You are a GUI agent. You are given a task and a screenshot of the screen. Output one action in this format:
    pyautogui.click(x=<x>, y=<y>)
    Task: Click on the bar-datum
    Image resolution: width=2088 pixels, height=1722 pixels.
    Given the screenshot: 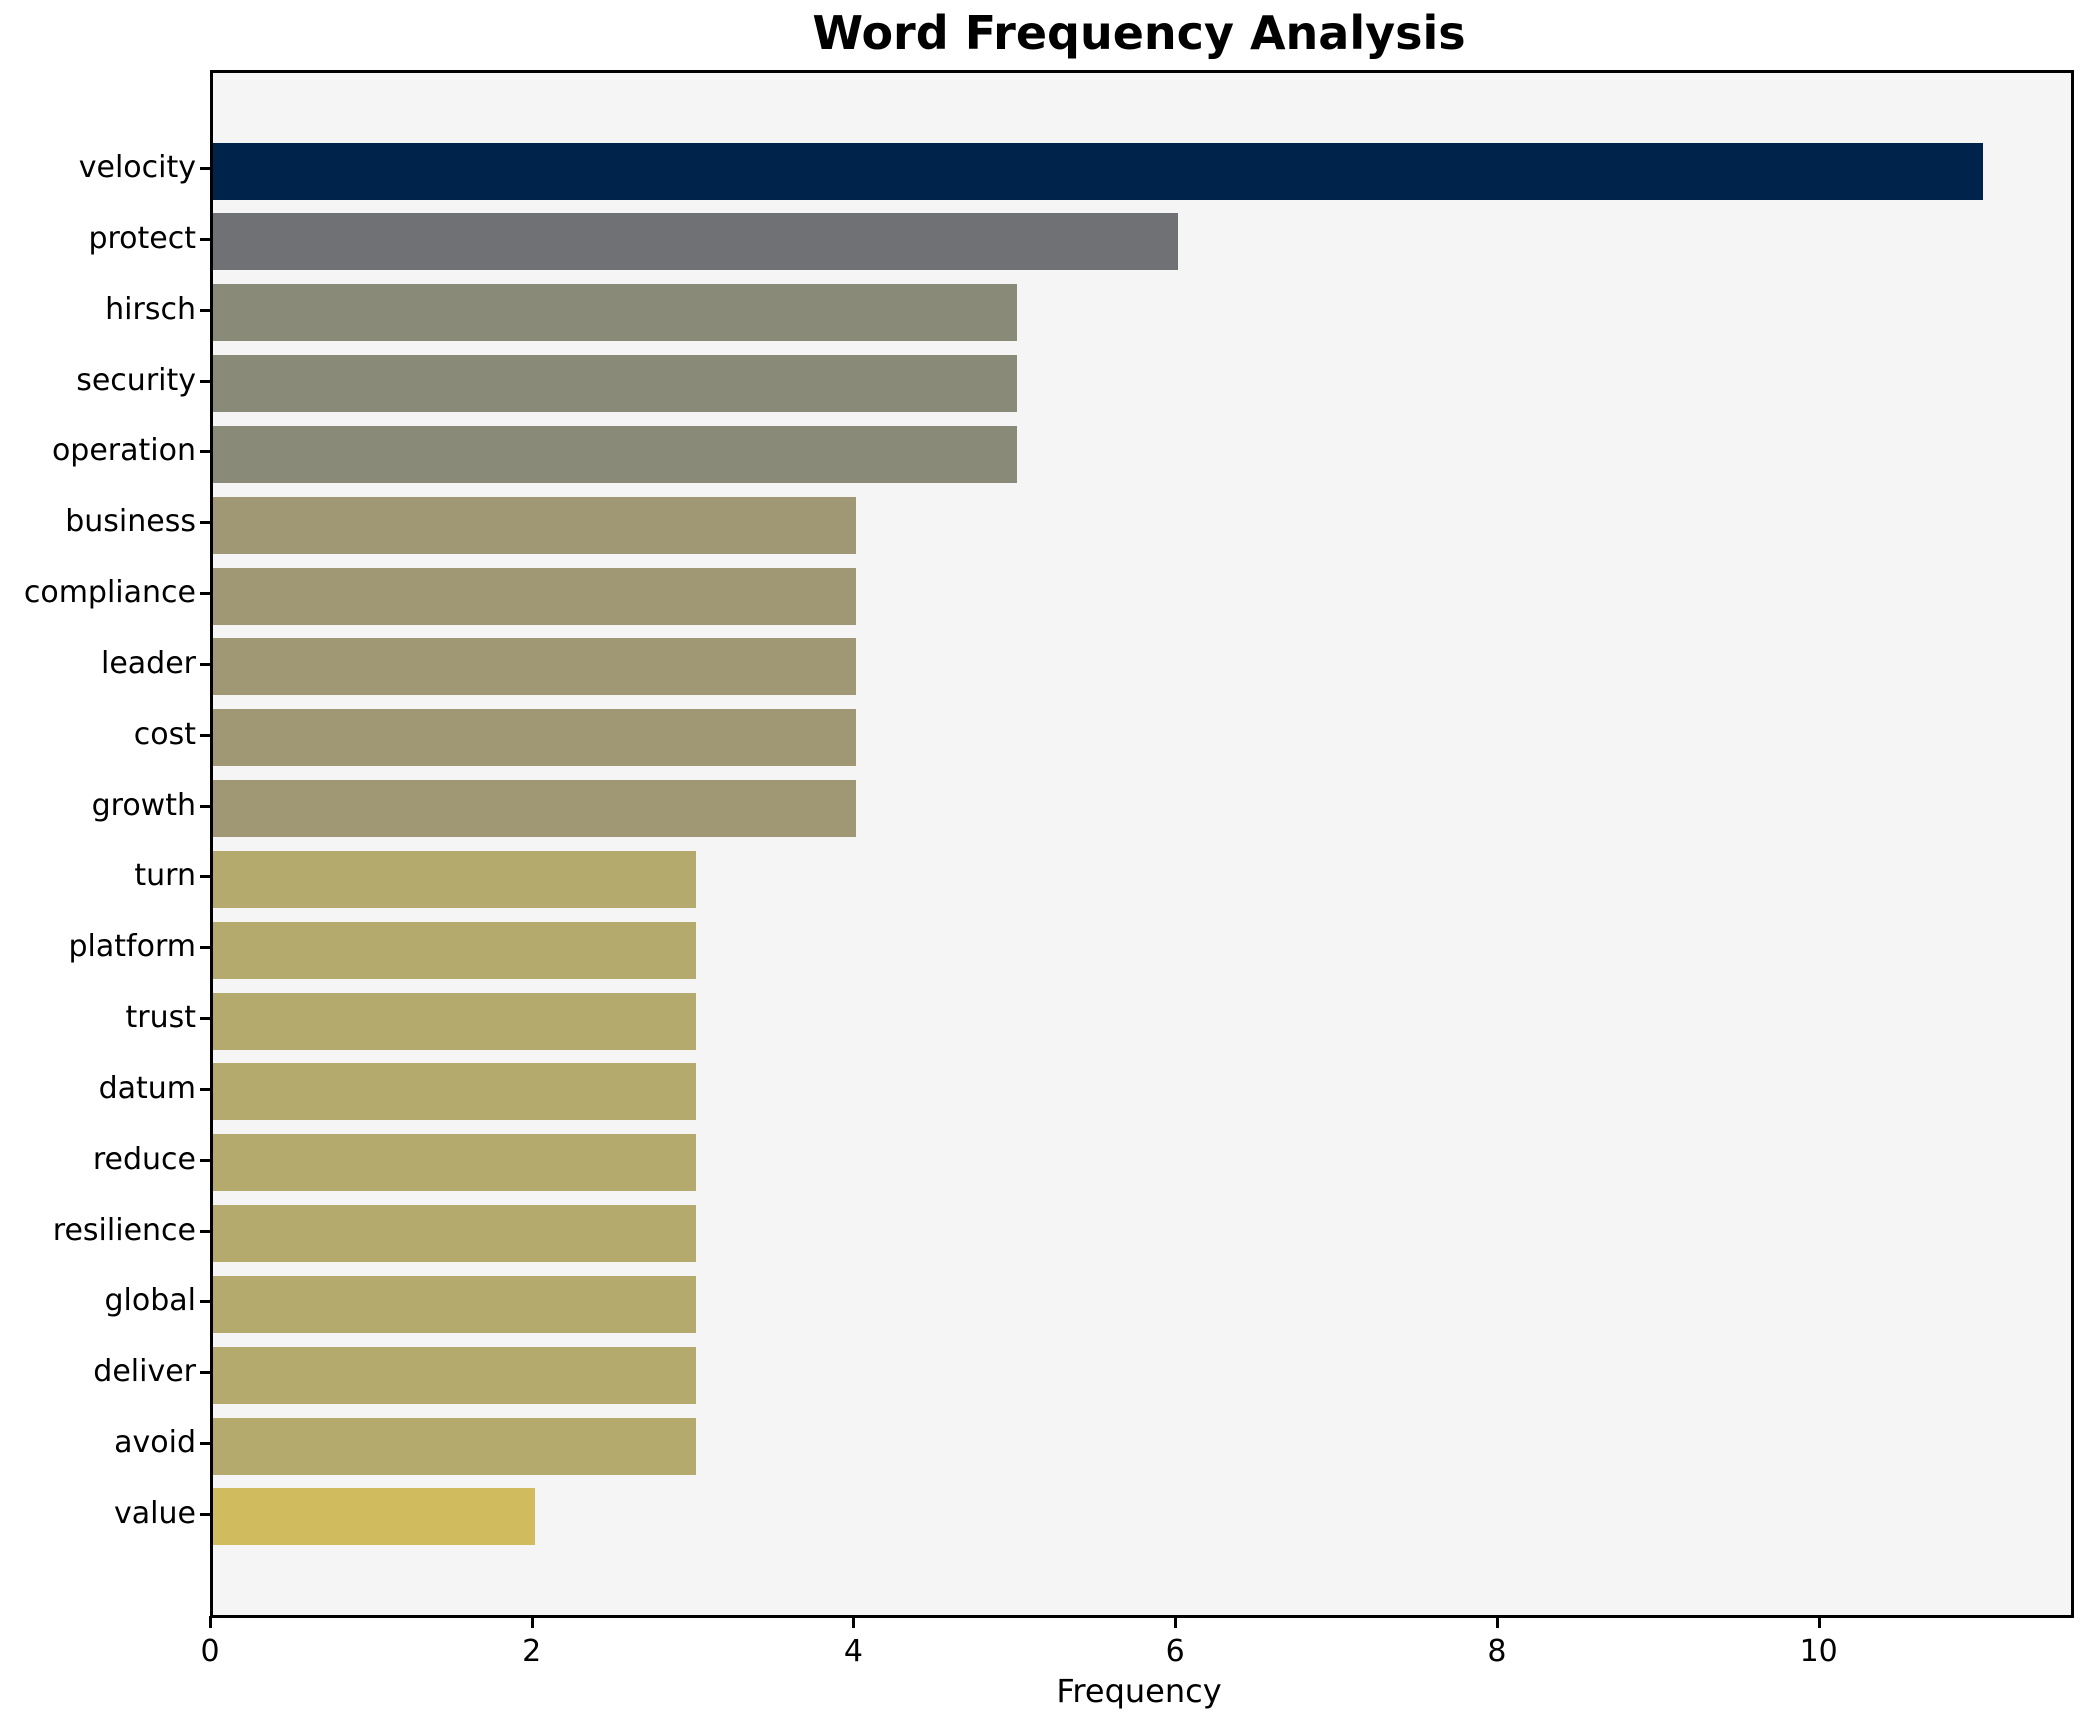 What is the action you would take?
    pyautogui.click(x=454, y=1092)
    